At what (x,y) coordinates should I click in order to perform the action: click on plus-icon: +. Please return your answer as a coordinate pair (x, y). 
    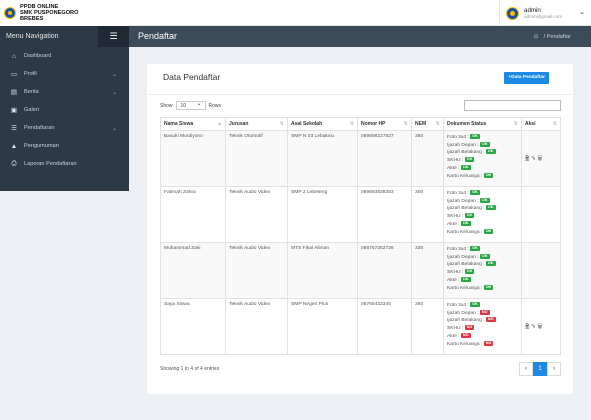
    Looking at the image, I should click on (510, 77).